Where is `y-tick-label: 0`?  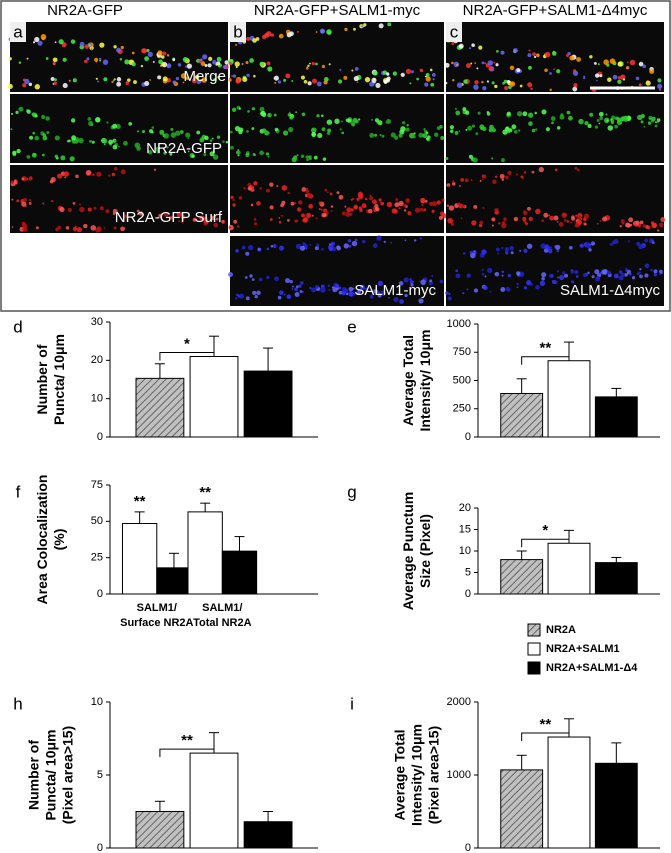 y-tick-label: 0 is located at coordinates (468, 437).